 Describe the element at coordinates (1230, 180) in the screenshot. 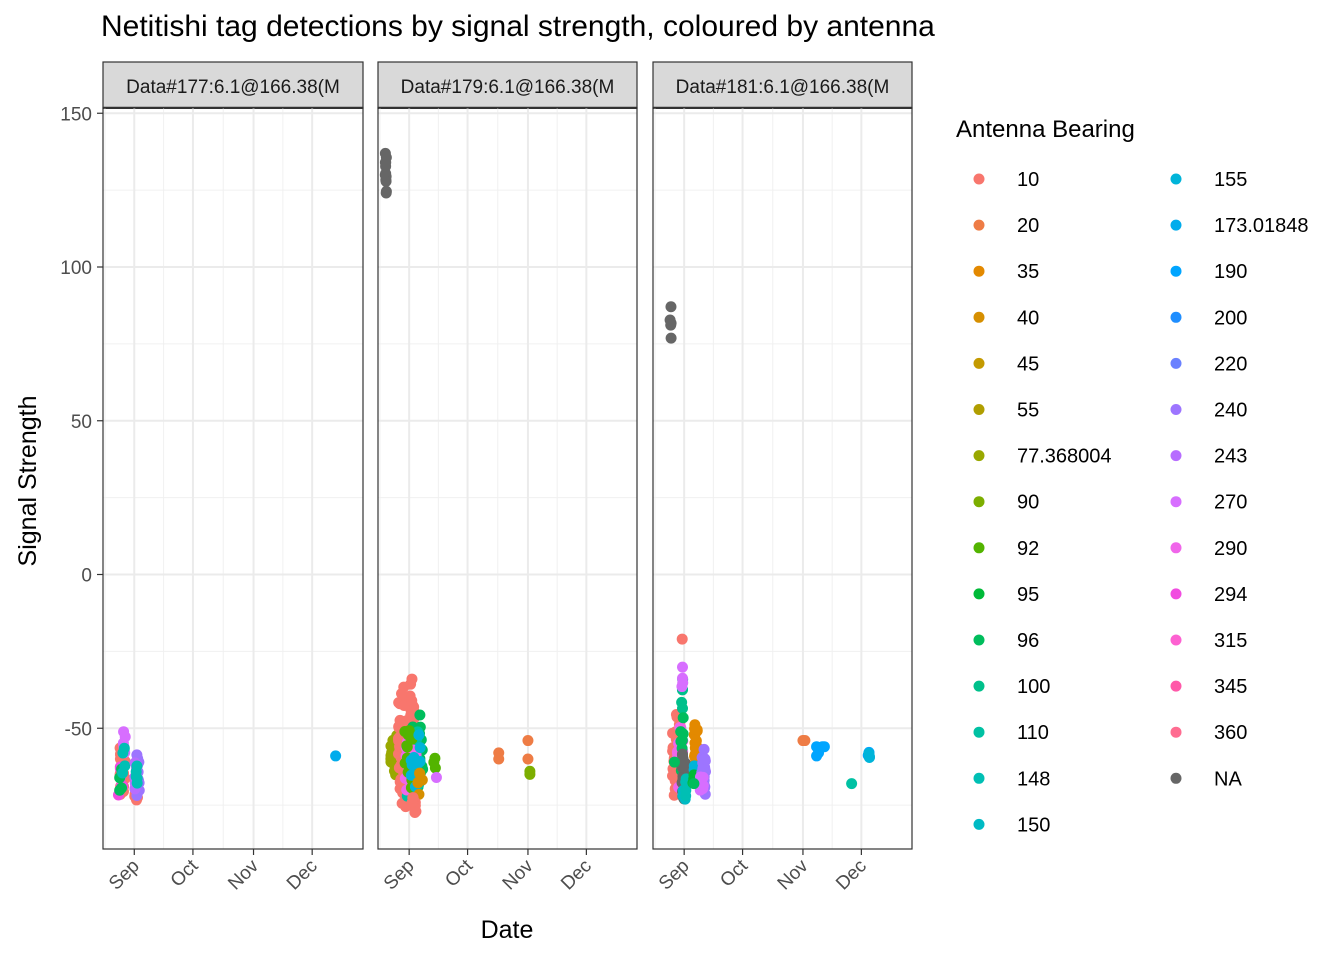

I see `legend-label: 155` at that location.